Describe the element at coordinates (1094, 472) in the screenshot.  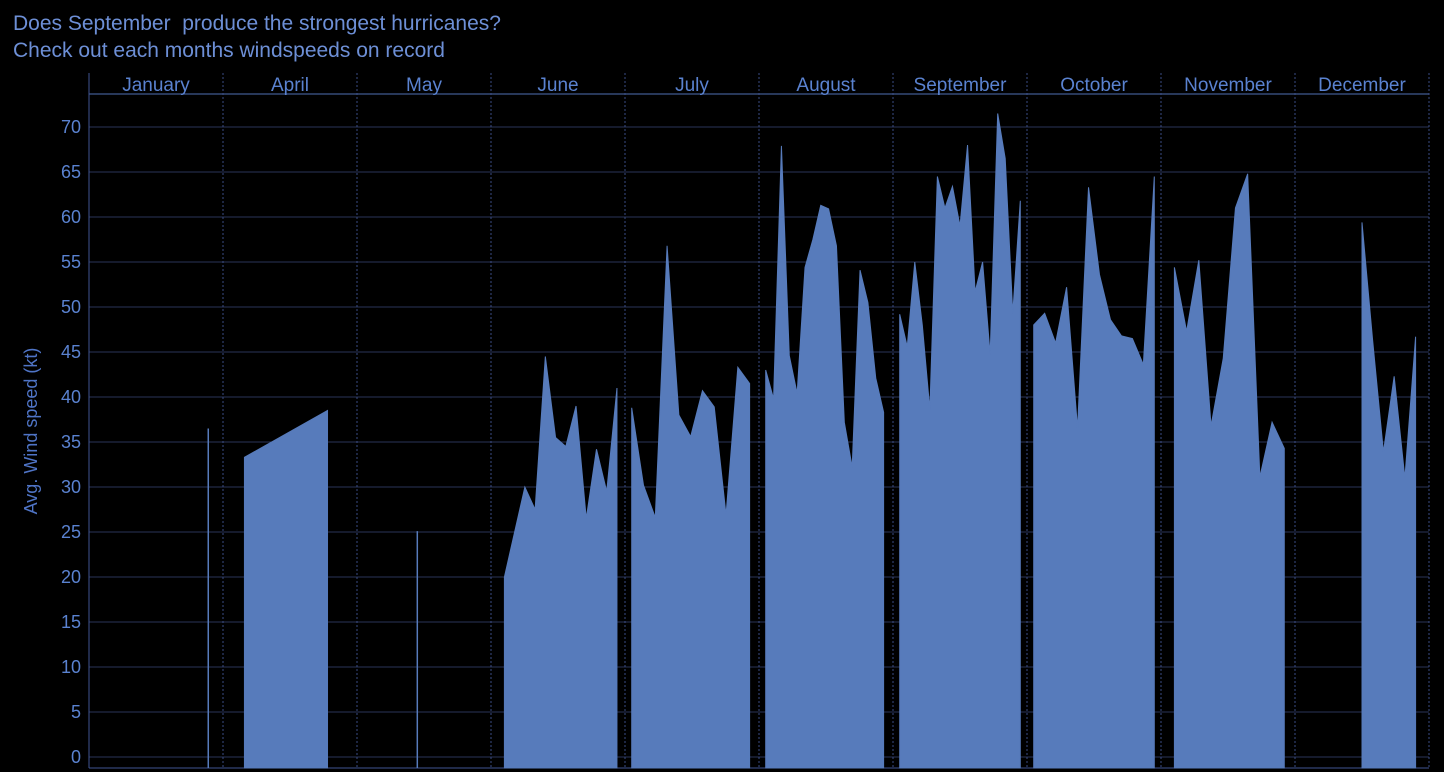
I see `wind-speed-area-october` at that location.